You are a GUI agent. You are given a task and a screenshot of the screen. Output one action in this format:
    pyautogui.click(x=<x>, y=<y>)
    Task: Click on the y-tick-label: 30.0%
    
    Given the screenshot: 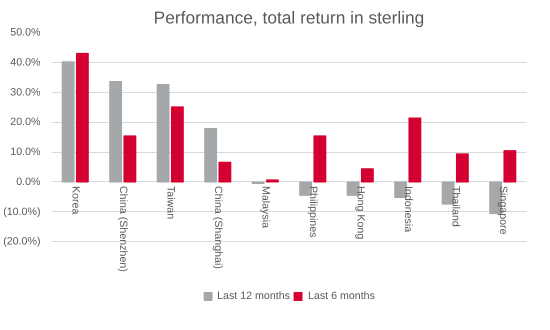 What is the action you would take?
    pyautogui.click(x=26, y=92)
    